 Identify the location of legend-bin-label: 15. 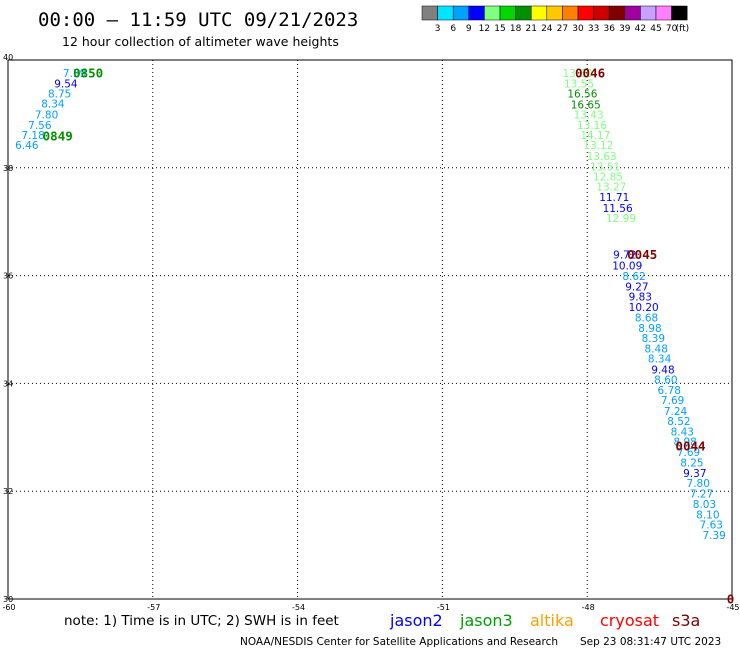
(499, 29).